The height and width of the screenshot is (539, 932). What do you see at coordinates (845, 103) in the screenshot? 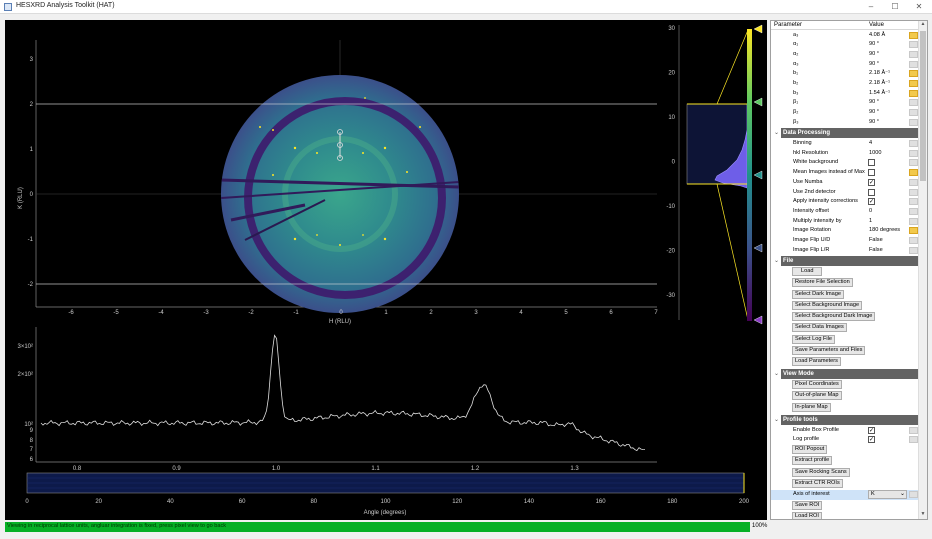
I see `lattice-param-row: β₁ 90 °` at bounding box center [845, 103].